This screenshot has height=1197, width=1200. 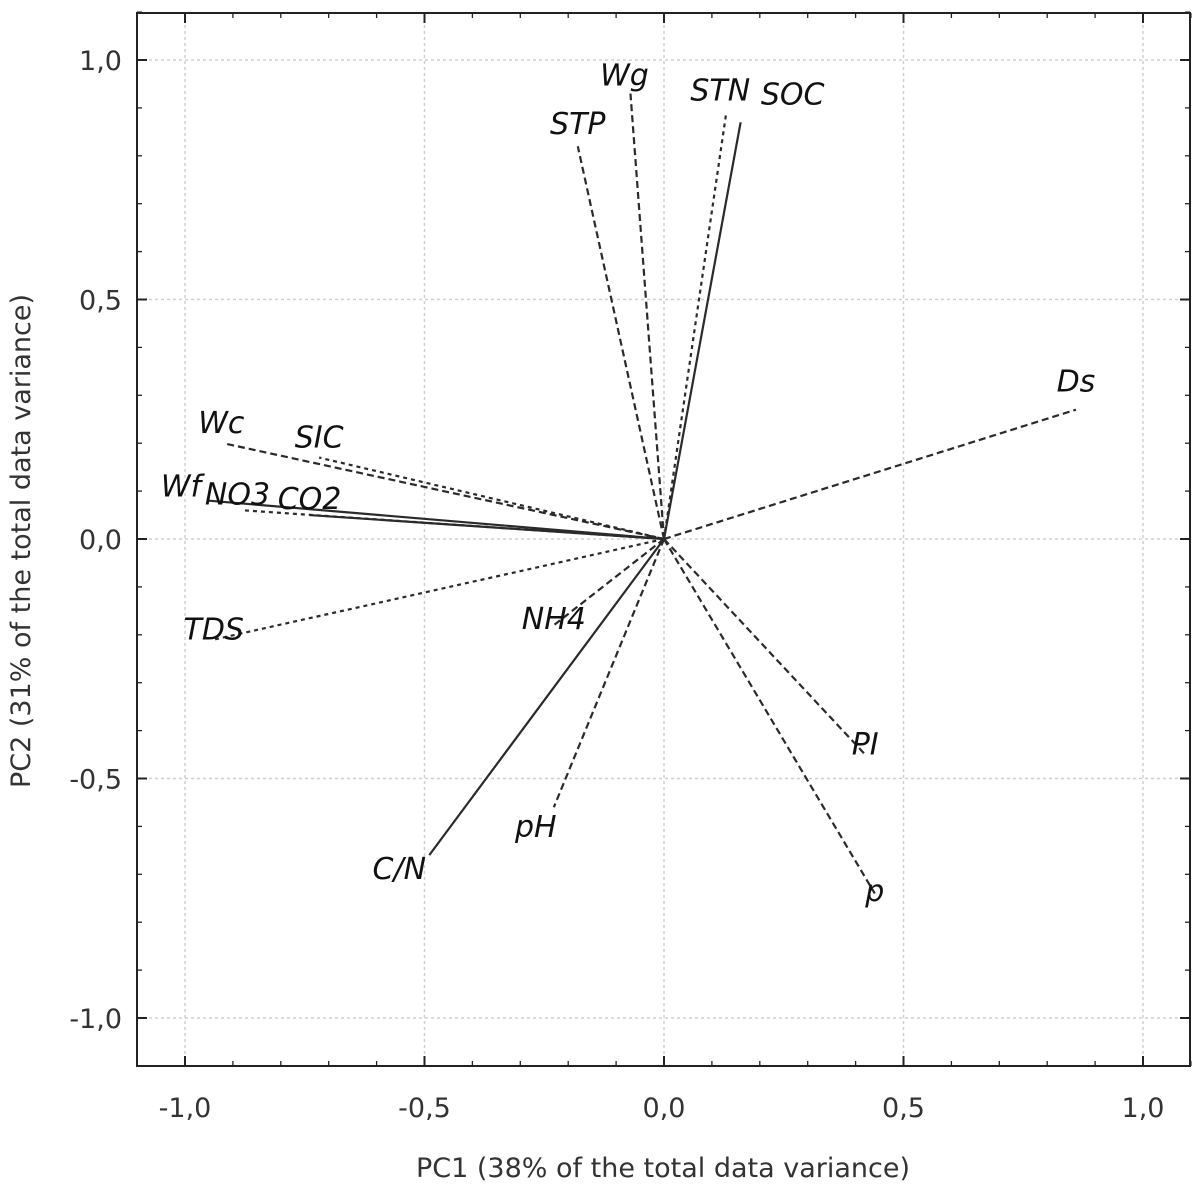 I want to click on x-tick-labels: -1,0 -0,5 0,0 0,5 1,0, so click(x=662, y=1108).